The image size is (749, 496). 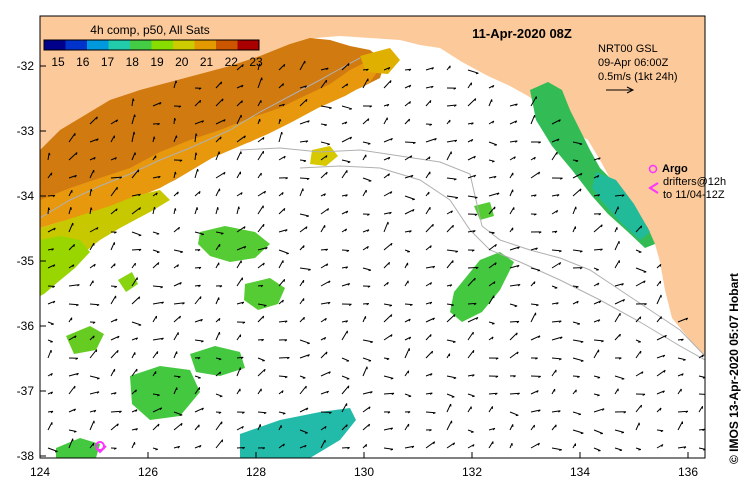 What do you see at coordinates (227, 45) in the screenshot?
I see `colorbar-segment` at bounding box center [227, 45].